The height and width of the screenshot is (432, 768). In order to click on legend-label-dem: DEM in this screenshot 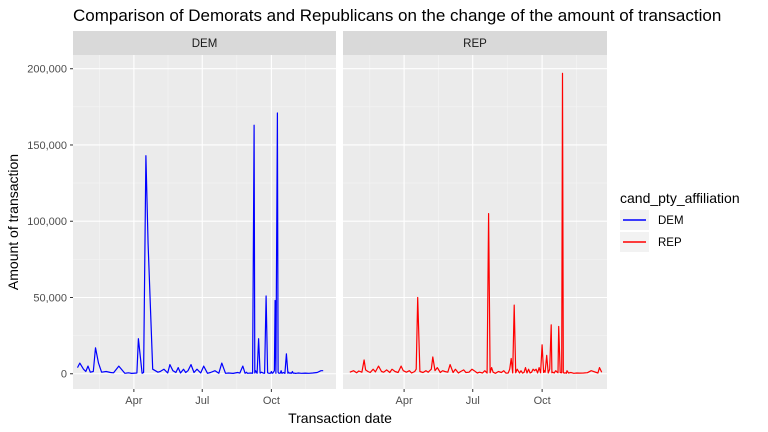, I will do `click(671, 221)`.